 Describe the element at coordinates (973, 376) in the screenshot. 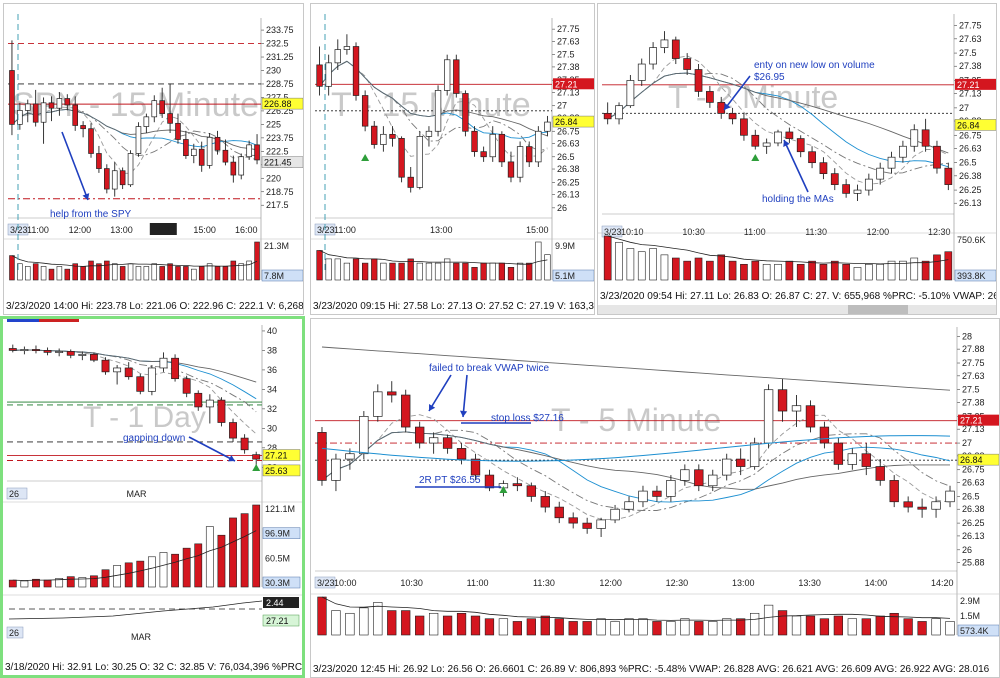

I see `price-axis-label: 27.63` at that location.